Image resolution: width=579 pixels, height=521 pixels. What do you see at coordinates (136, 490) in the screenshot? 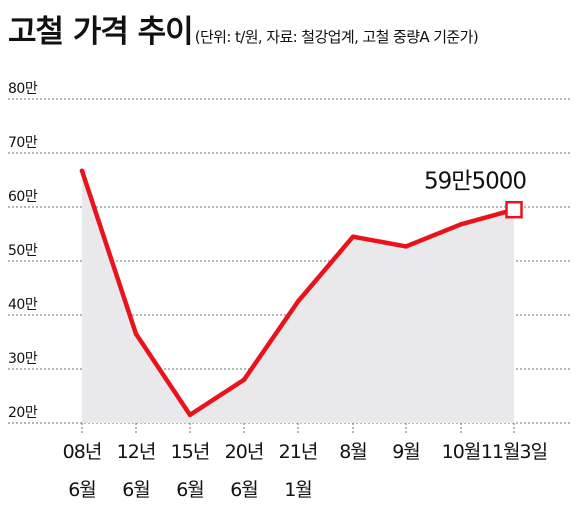
I see `x-tick-label-line2-1: 6월` at bounding box center [136, 490].